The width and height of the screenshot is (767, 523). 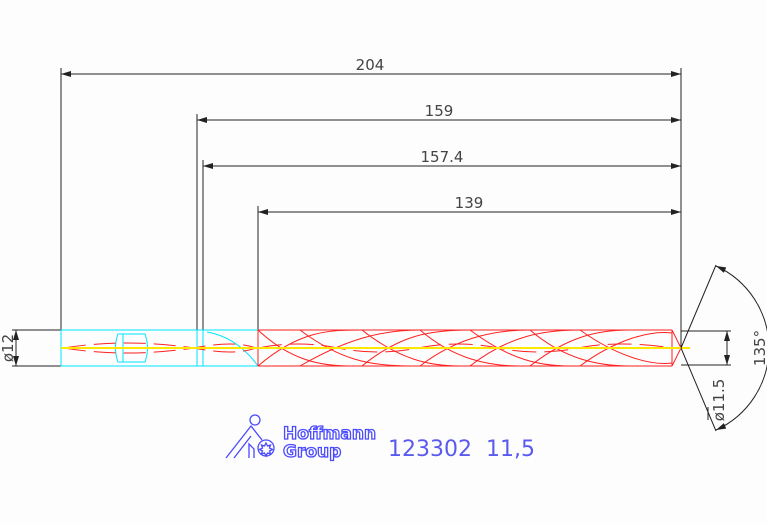 I want to click on dimension-label-157-4: 157.4, so click(x=442, y=157).